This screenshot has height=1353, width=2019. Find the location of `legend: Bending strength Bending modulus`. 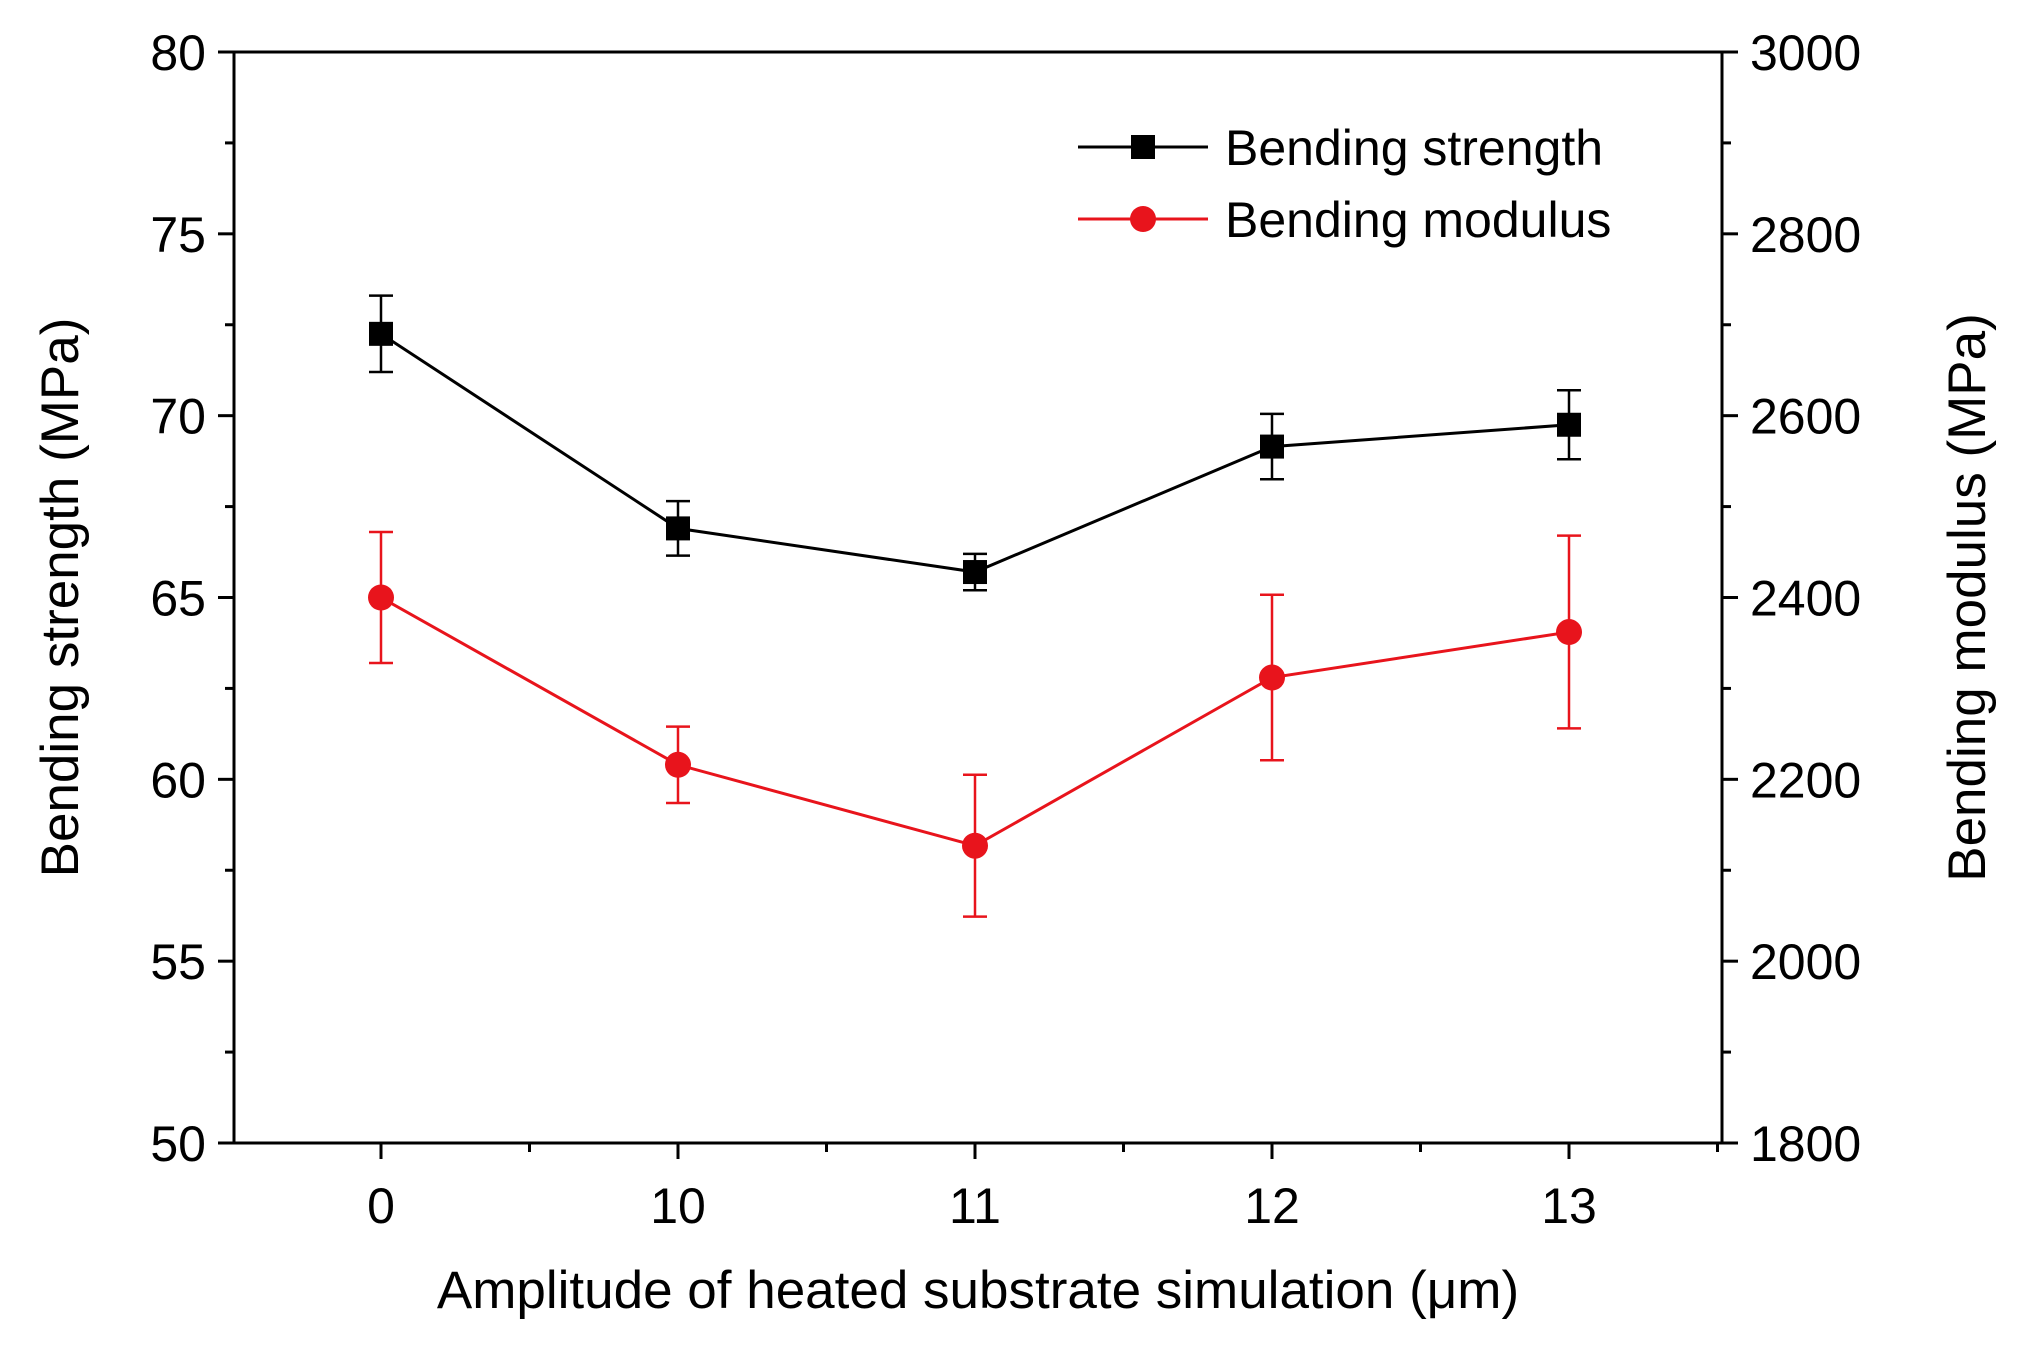

legend: Bending strength Bending modulus is located at coordinates (1344, 184).